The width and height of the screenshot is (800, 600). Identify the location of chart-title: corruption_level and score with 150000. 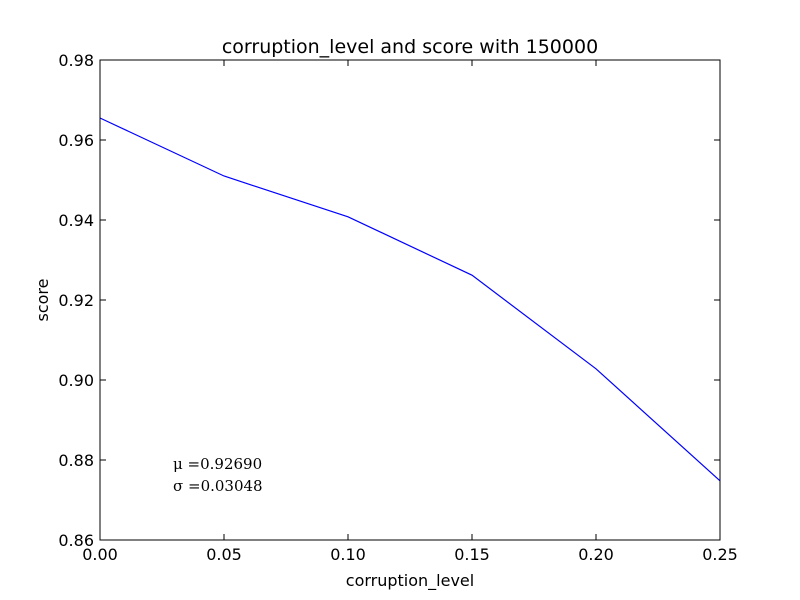
(410, 47).